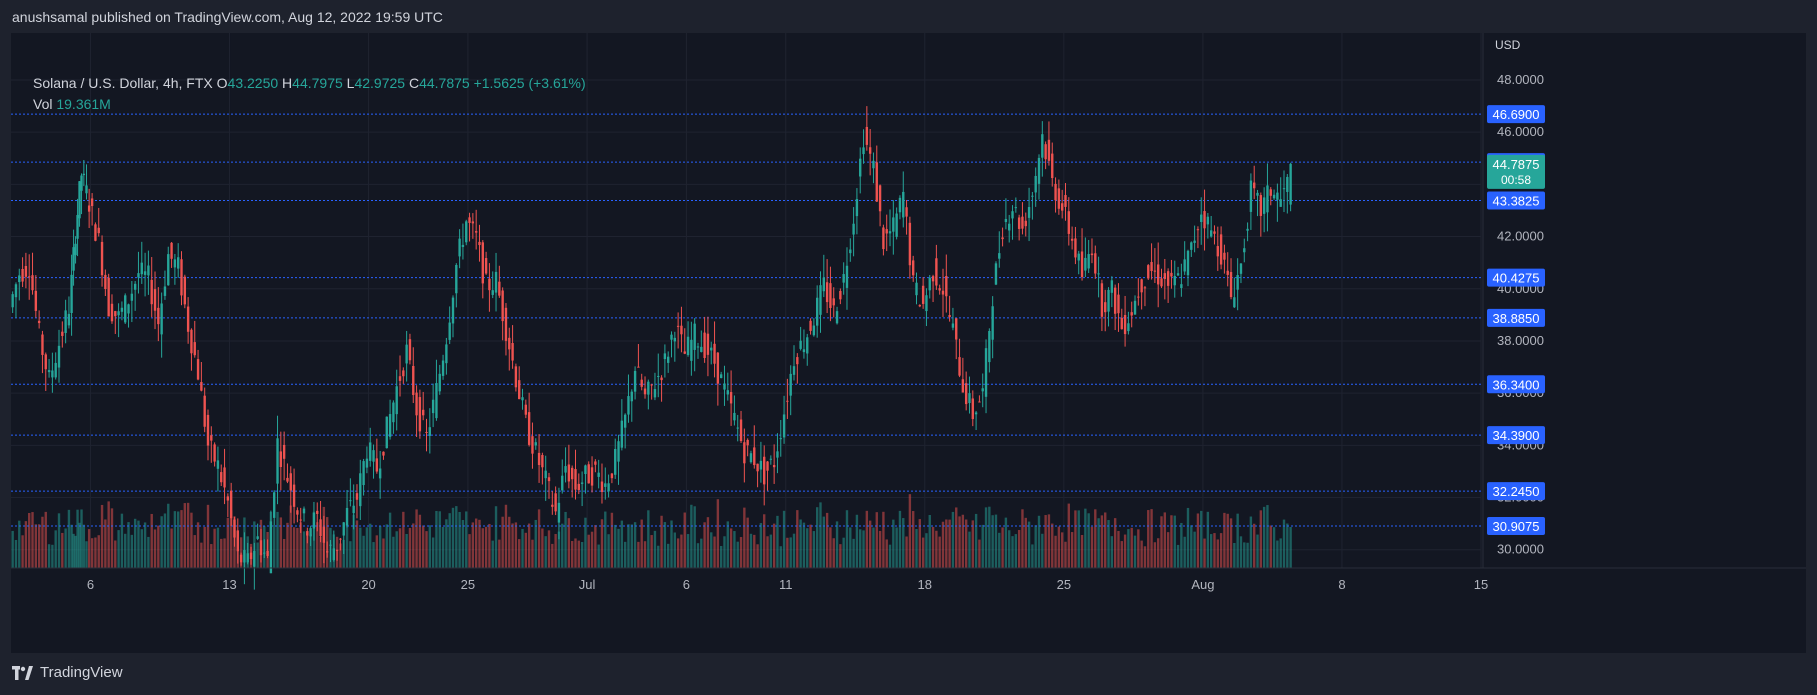 This screenshot has width=1817, height=695. Describe the element at coordinates (1520, 340) in the screenshot. I see `y-tick-label: 38.0000` at that location.